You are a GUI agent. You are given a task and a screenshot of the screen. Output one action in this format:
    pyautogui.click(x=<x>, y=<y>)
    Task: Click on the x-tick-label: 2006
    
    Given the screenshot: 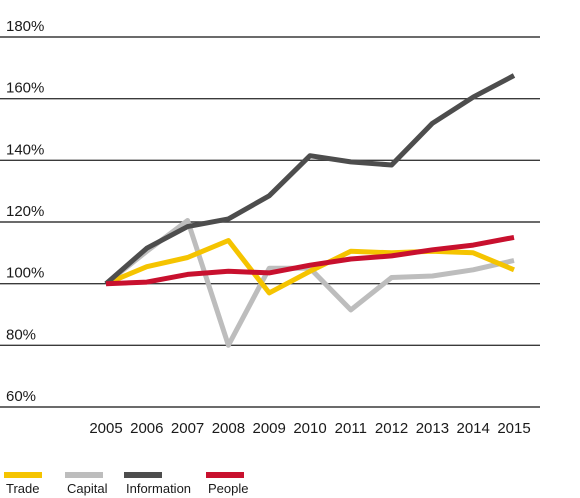 What is the action you would take?
    pyautogui.click(x=146, y=428)
    